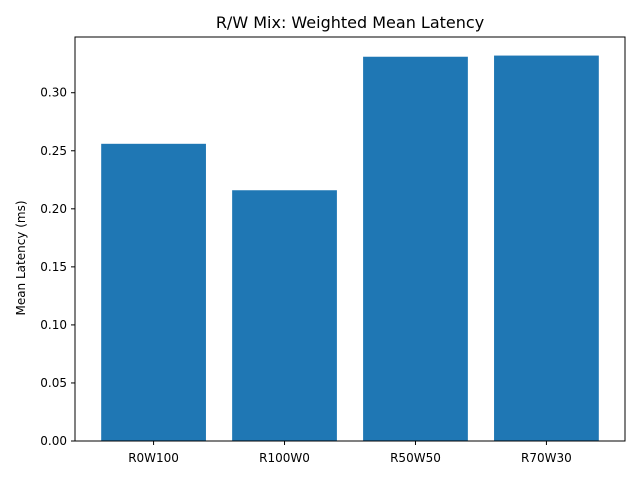  I want to click on bar-r70w30, so click(546, 248).